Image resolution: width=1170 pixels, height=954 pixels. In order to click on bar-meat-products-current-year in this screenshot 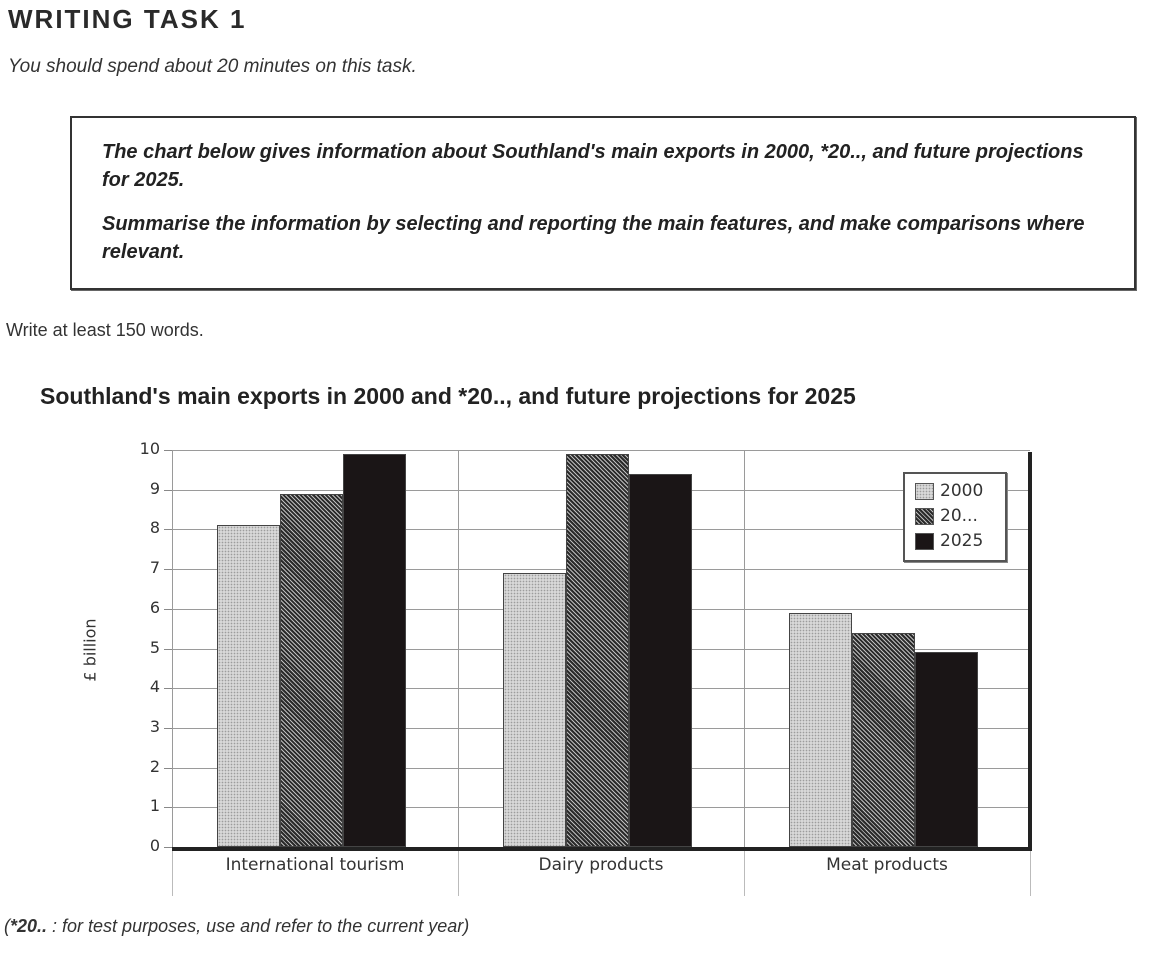, I will do `click(883, 739)`.